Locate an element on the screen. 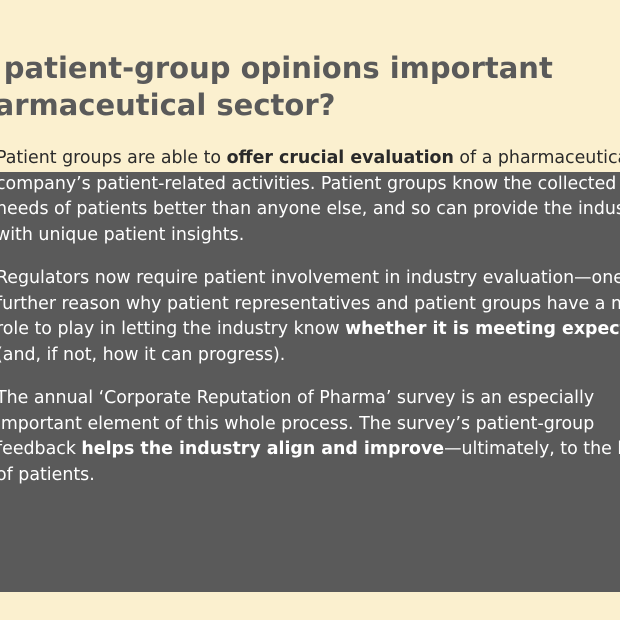 Image resolution: width=620 pixels, height=620 pixels. bold-text: helps the industry align and improve is located at coordinates (263, 449).